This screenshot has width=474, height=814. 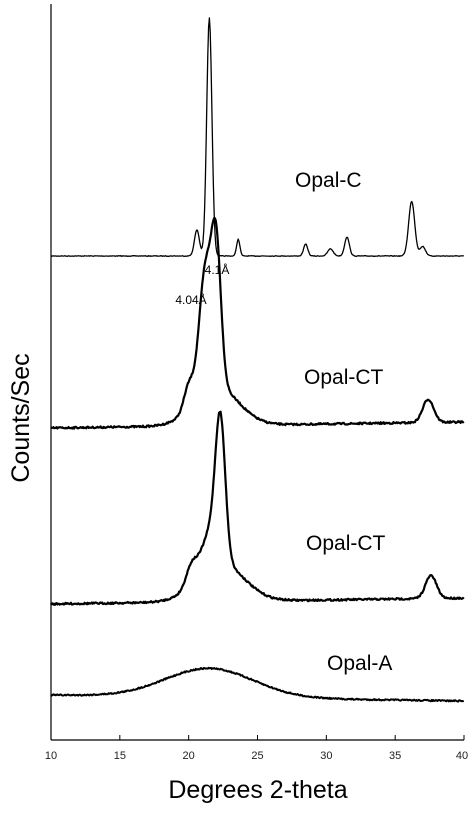 I want to click on annotations-group: 4.1Å 4.04Å, so click(x=202, y=284).